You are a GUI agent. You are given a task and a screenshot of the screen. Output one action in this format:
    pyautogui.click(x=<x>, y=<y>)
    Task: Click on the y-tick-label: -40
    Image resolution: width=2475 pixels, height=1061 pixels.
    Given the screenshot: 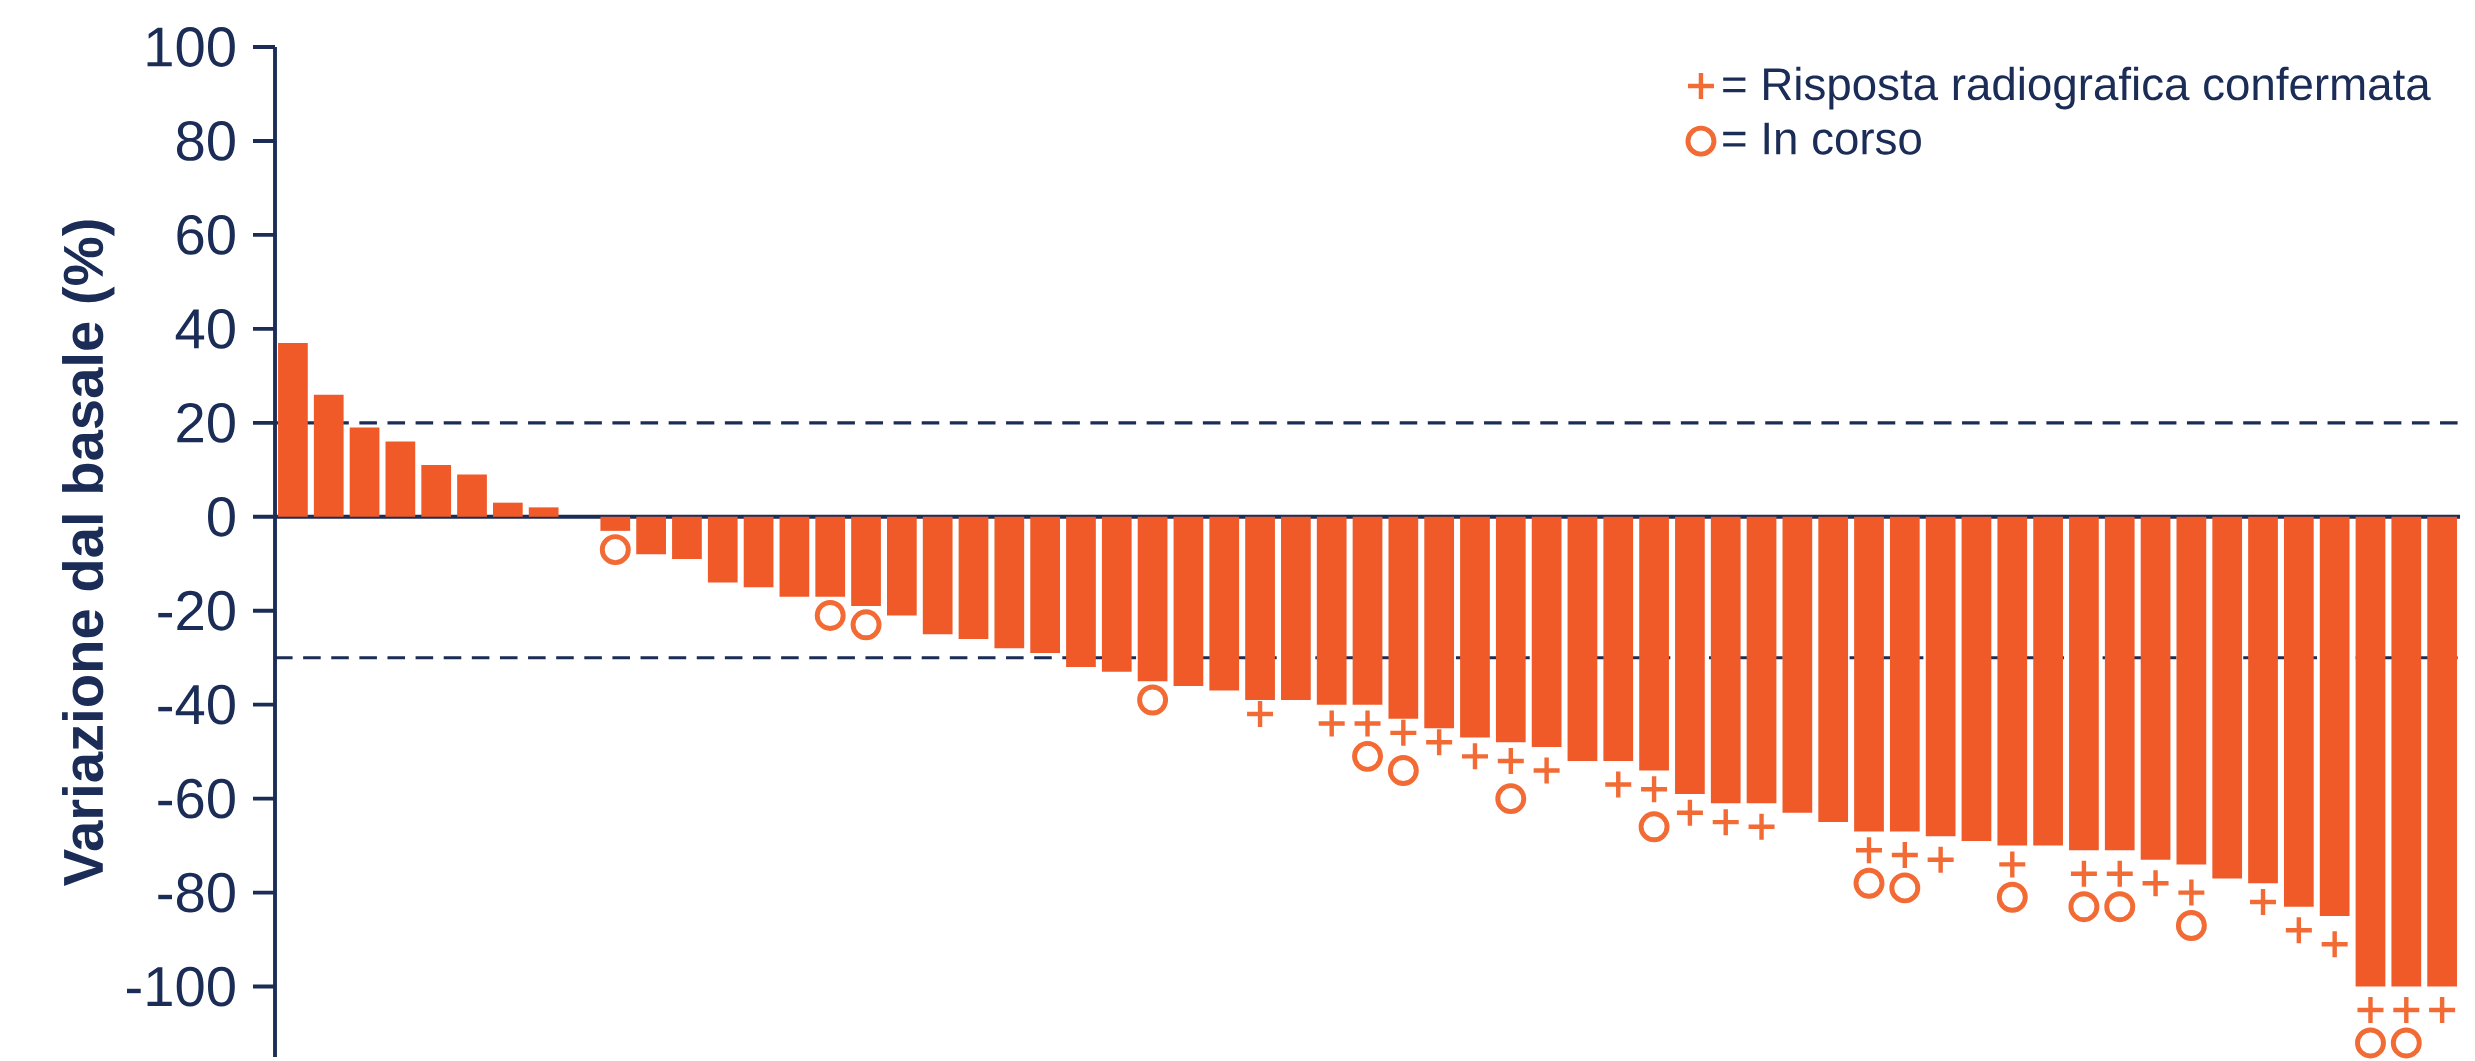 What is the action you would take?
    pyautogui.click(x=196, y=704)
    